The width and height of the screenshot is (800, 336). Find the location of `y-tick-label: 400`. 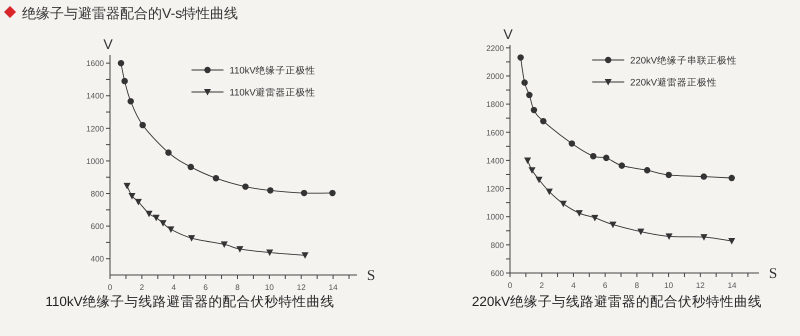

y-tick-label: 400 is located at coordinates (97, 259).